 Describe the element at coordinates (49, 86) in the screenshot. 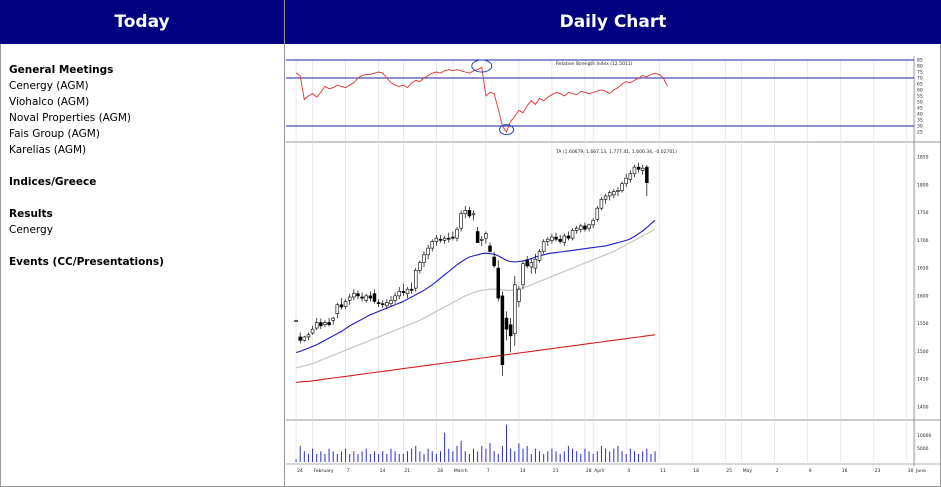

I see `item-cenergy-agm: Cenergy (AGM)` at that location.